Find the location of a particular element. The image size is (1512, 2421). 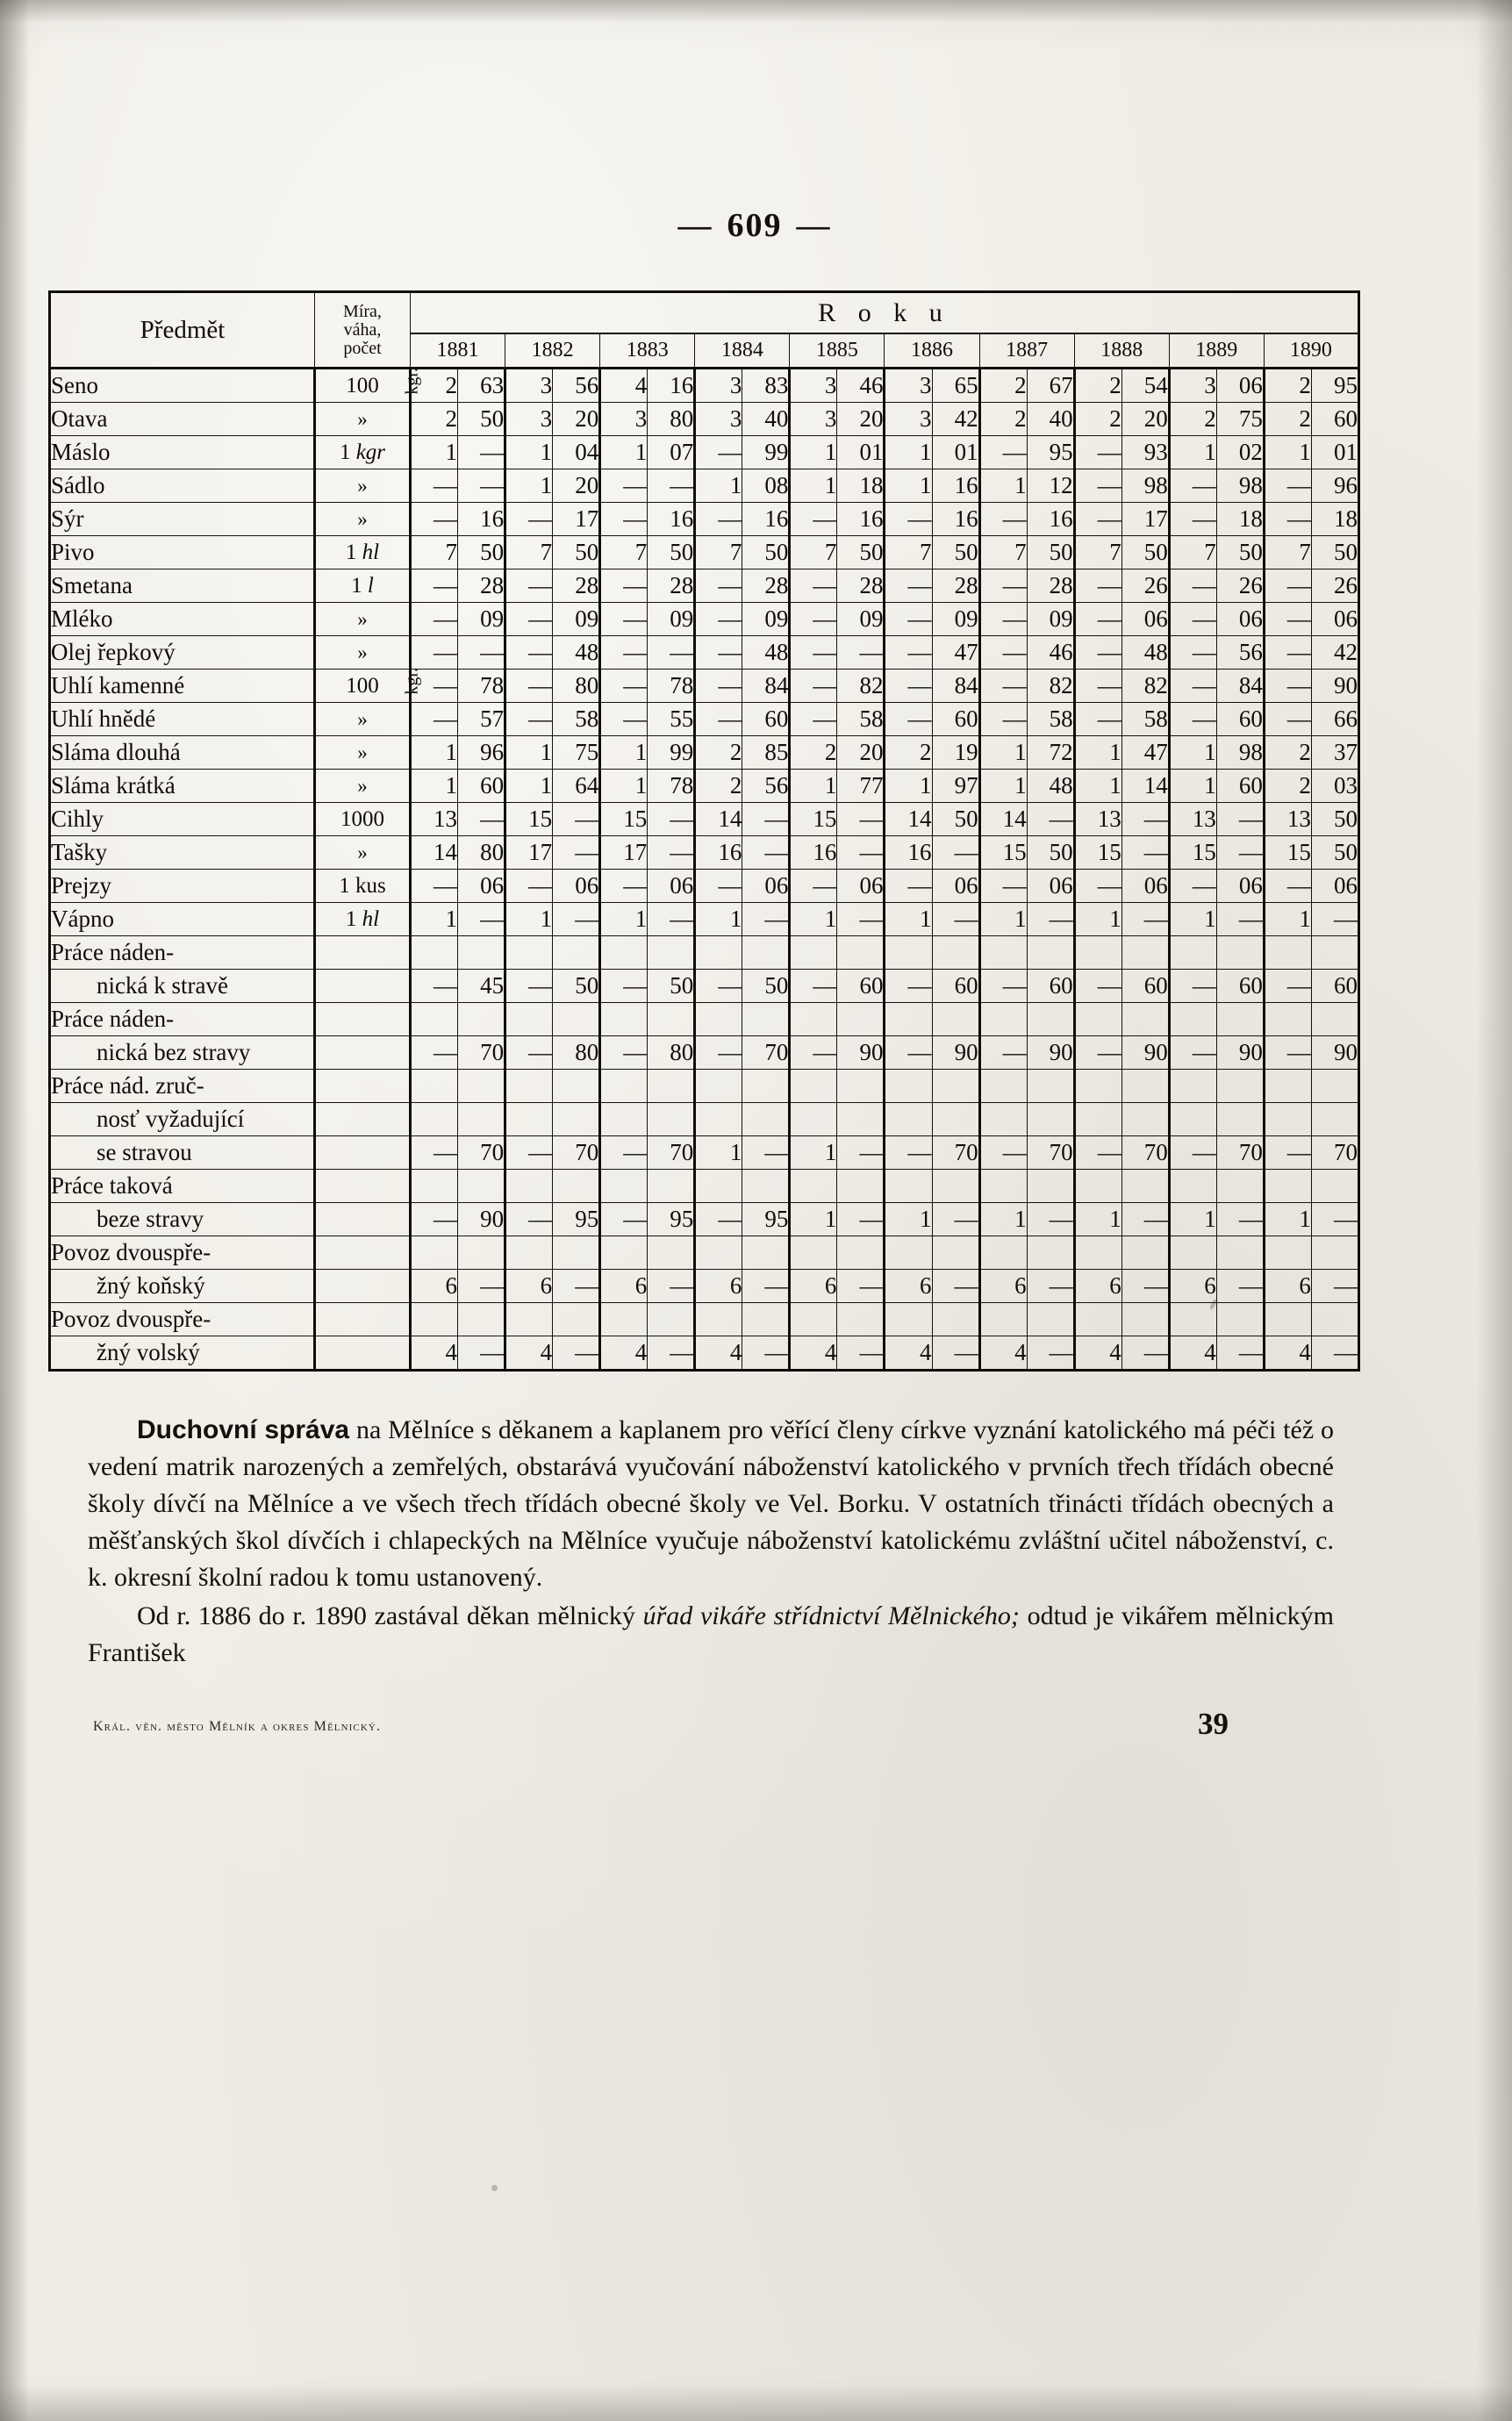

table-row: Práce náden- is located at coordinates (704, 952).